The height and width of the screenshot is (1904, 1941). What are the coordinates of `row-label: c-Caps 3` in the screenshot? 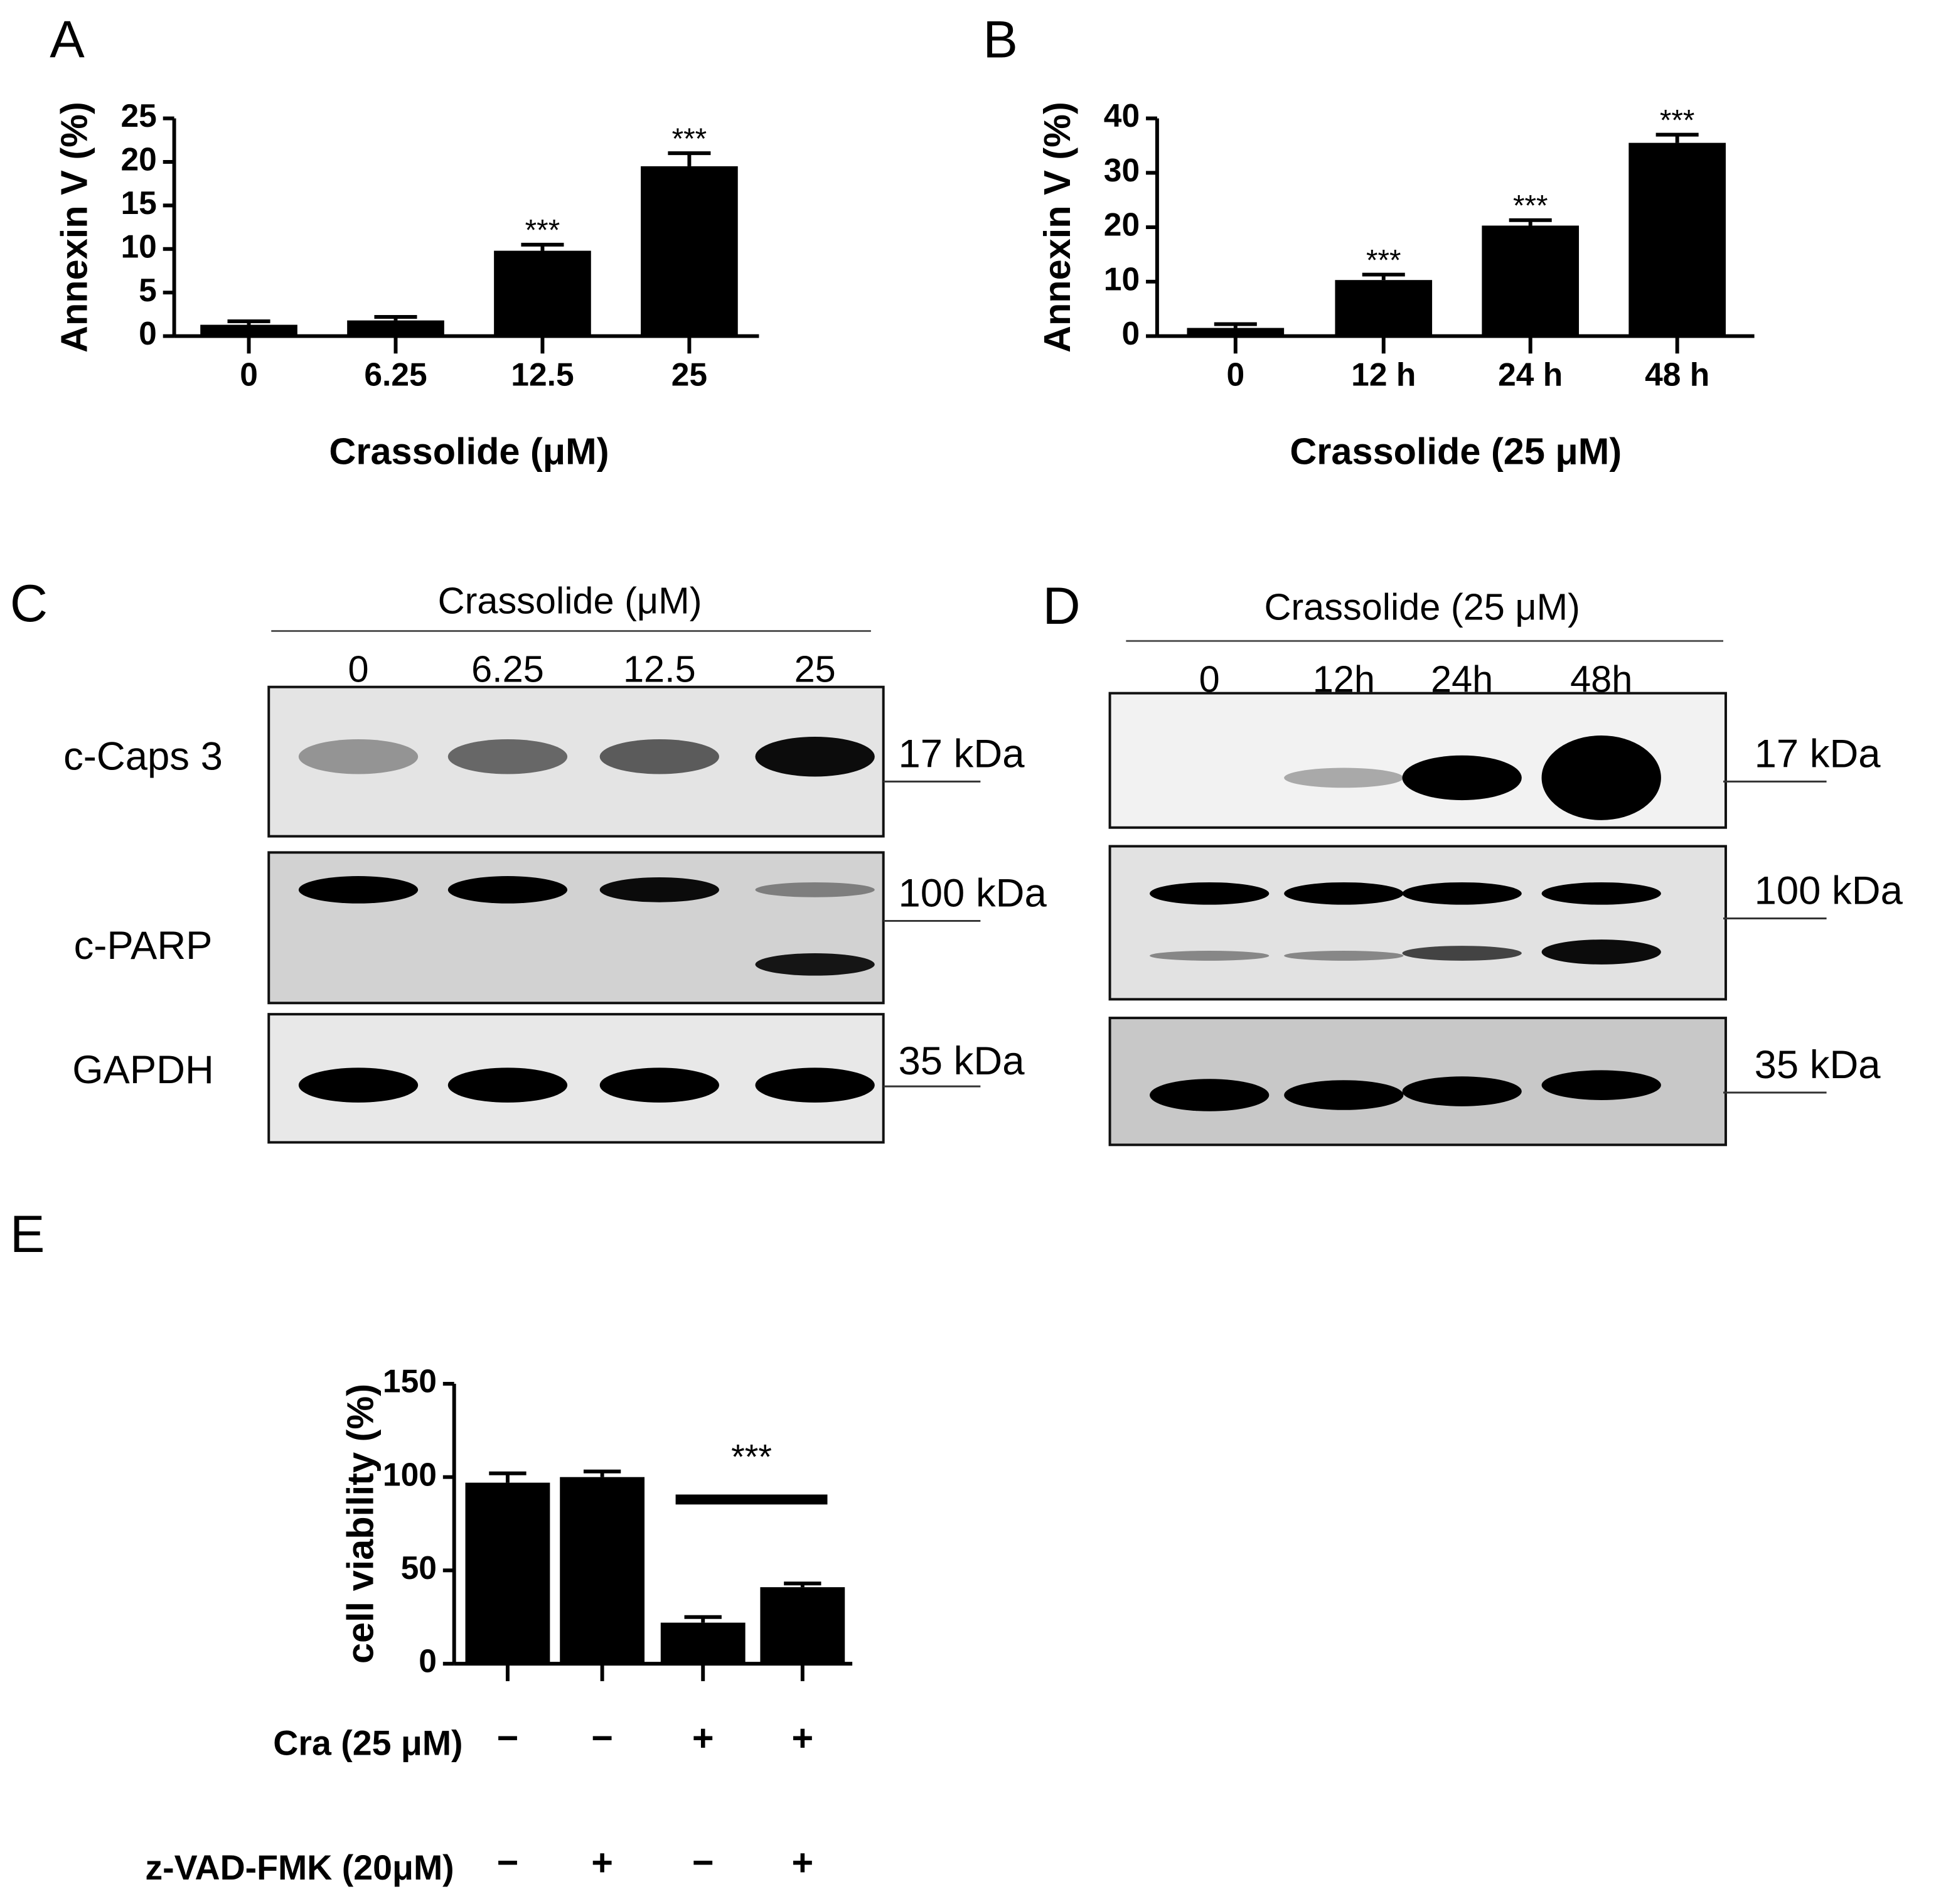 It's located at (143, 756).